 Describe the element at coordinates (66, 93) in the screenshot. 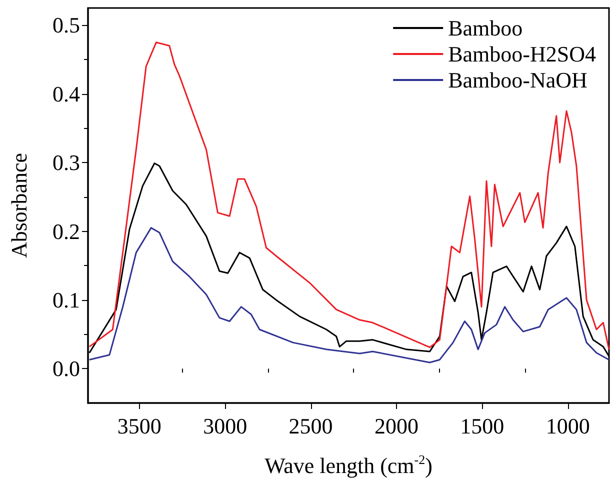

I see `y-tick-label: 0.4` at that location.